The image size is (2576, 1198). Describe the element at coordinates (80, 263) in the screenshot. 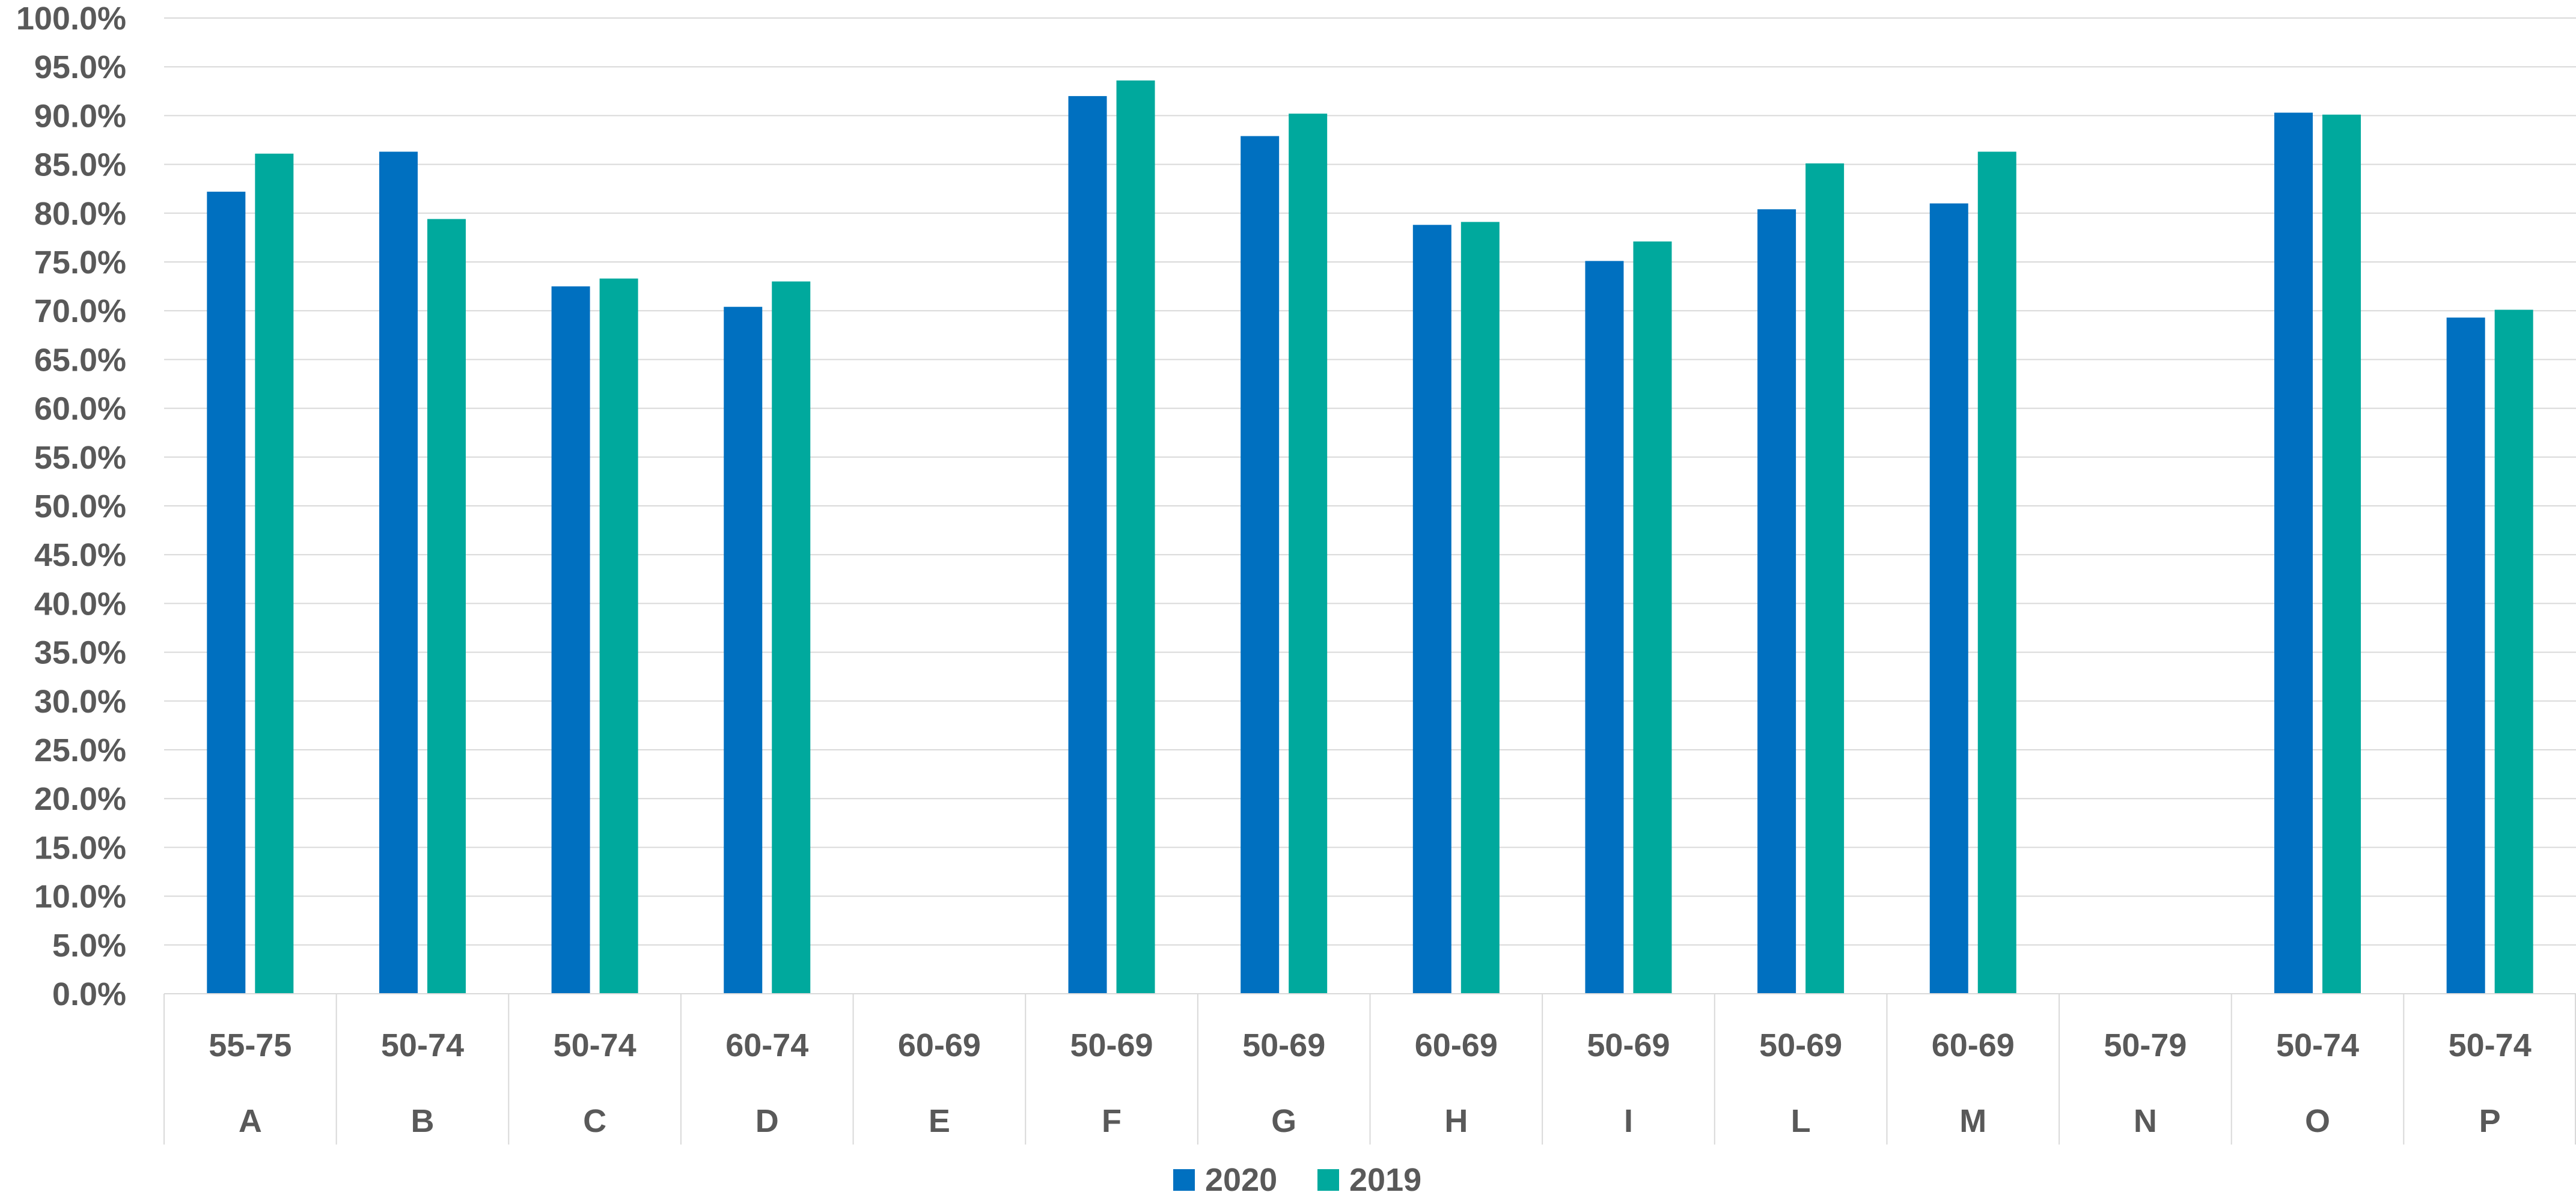

I see `y-tick-label: 75.0%` at that location.